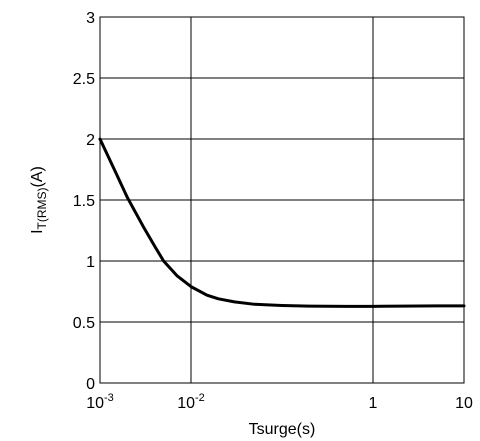  I want to click on x-tick-label: 10, so click(464, 403).